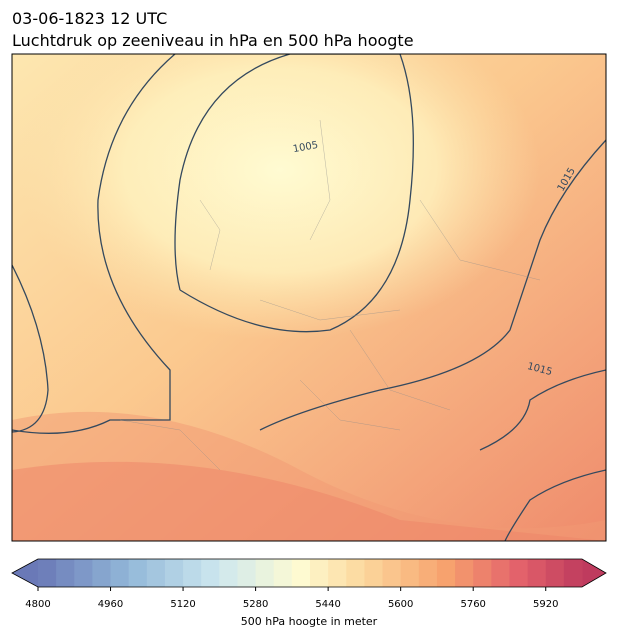  I want to click on tick-label: 5760, so click(472, 604).